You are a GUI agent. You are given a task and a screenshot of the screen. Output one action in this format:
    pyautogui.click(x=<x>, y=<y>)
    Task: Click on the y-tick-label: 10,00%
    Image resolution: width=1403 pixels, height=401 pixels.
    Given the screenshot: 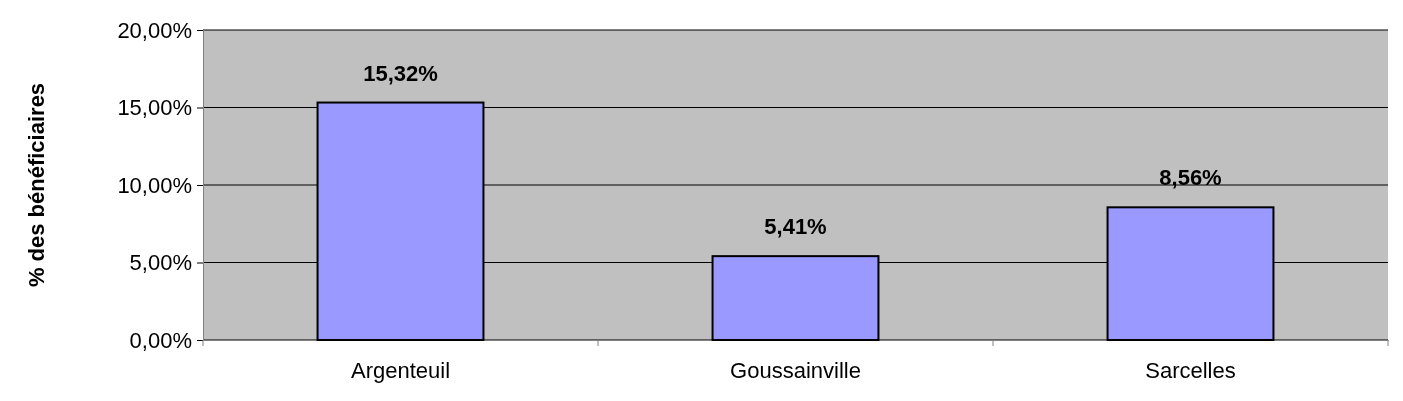 What is the action you would take?
    pyautogui.click(x=154, y=185)
    